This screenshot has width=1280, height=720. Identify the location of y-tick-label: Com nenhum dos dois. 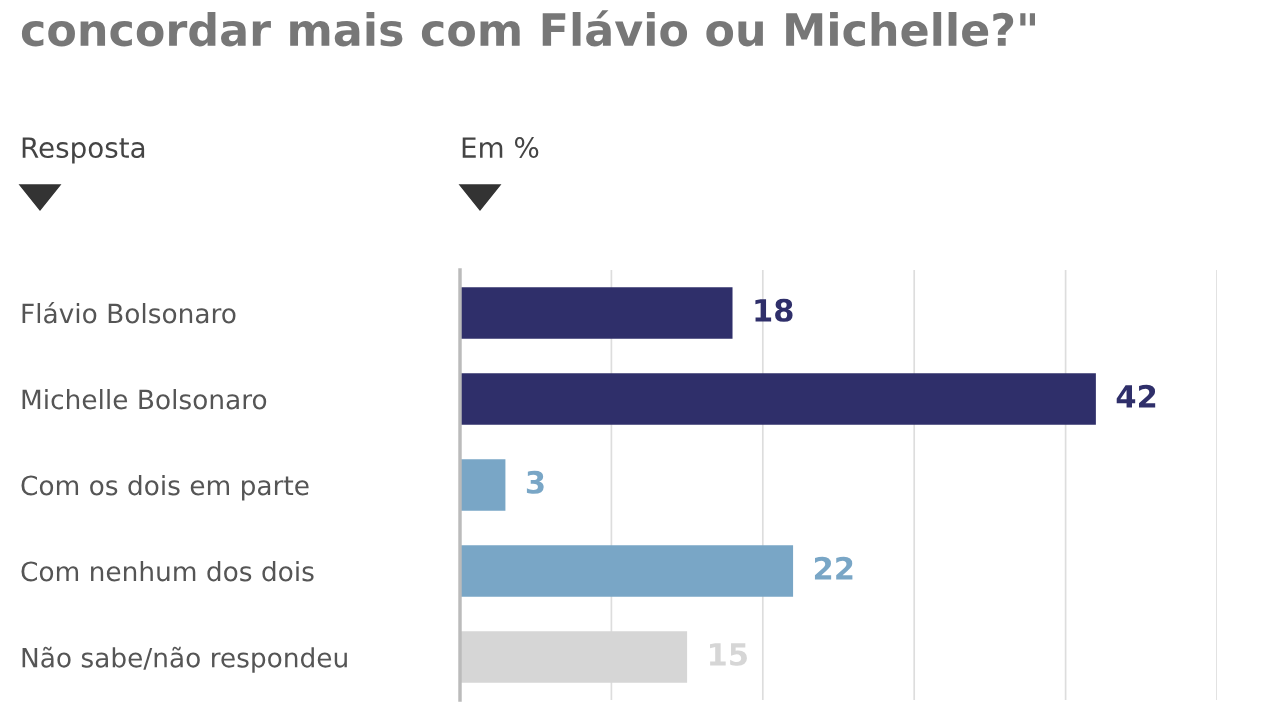
(167, 571).